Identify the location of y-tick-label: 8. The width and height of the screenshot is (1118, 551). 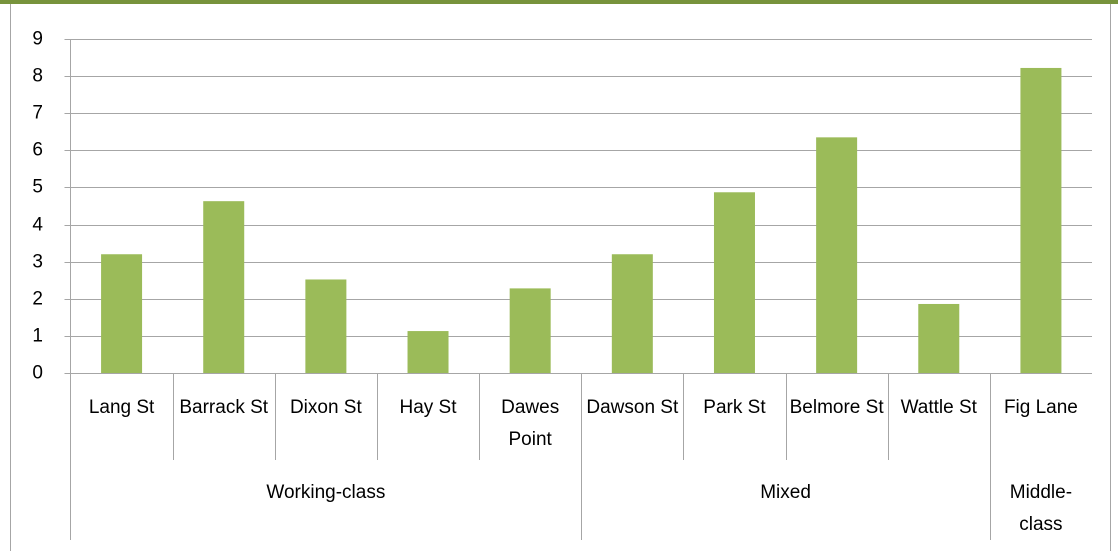
(37, 76).